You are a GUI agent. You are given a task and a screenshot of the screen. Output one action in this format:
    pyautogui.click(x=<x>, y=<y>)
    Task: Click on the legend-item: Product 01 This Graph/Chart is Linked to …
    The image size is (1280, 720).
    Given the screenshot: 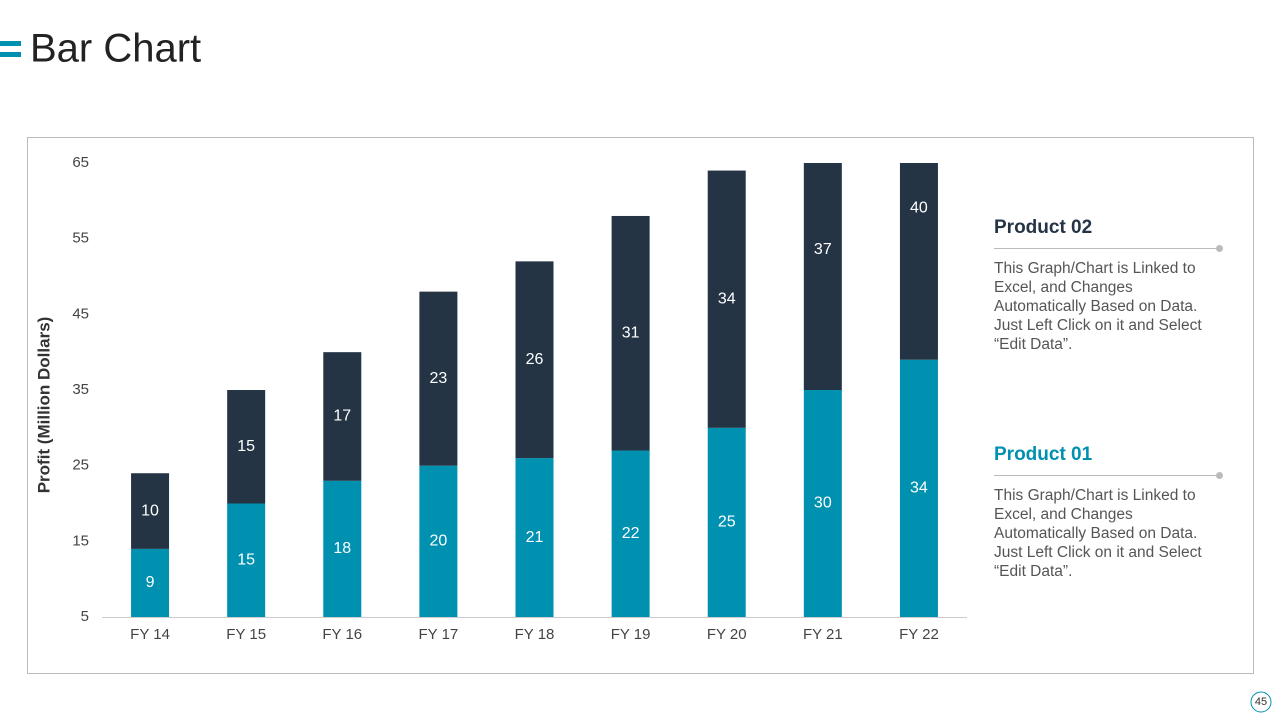 What is the action you would take?
    pyautogui.click(x=1110, y=512)
    